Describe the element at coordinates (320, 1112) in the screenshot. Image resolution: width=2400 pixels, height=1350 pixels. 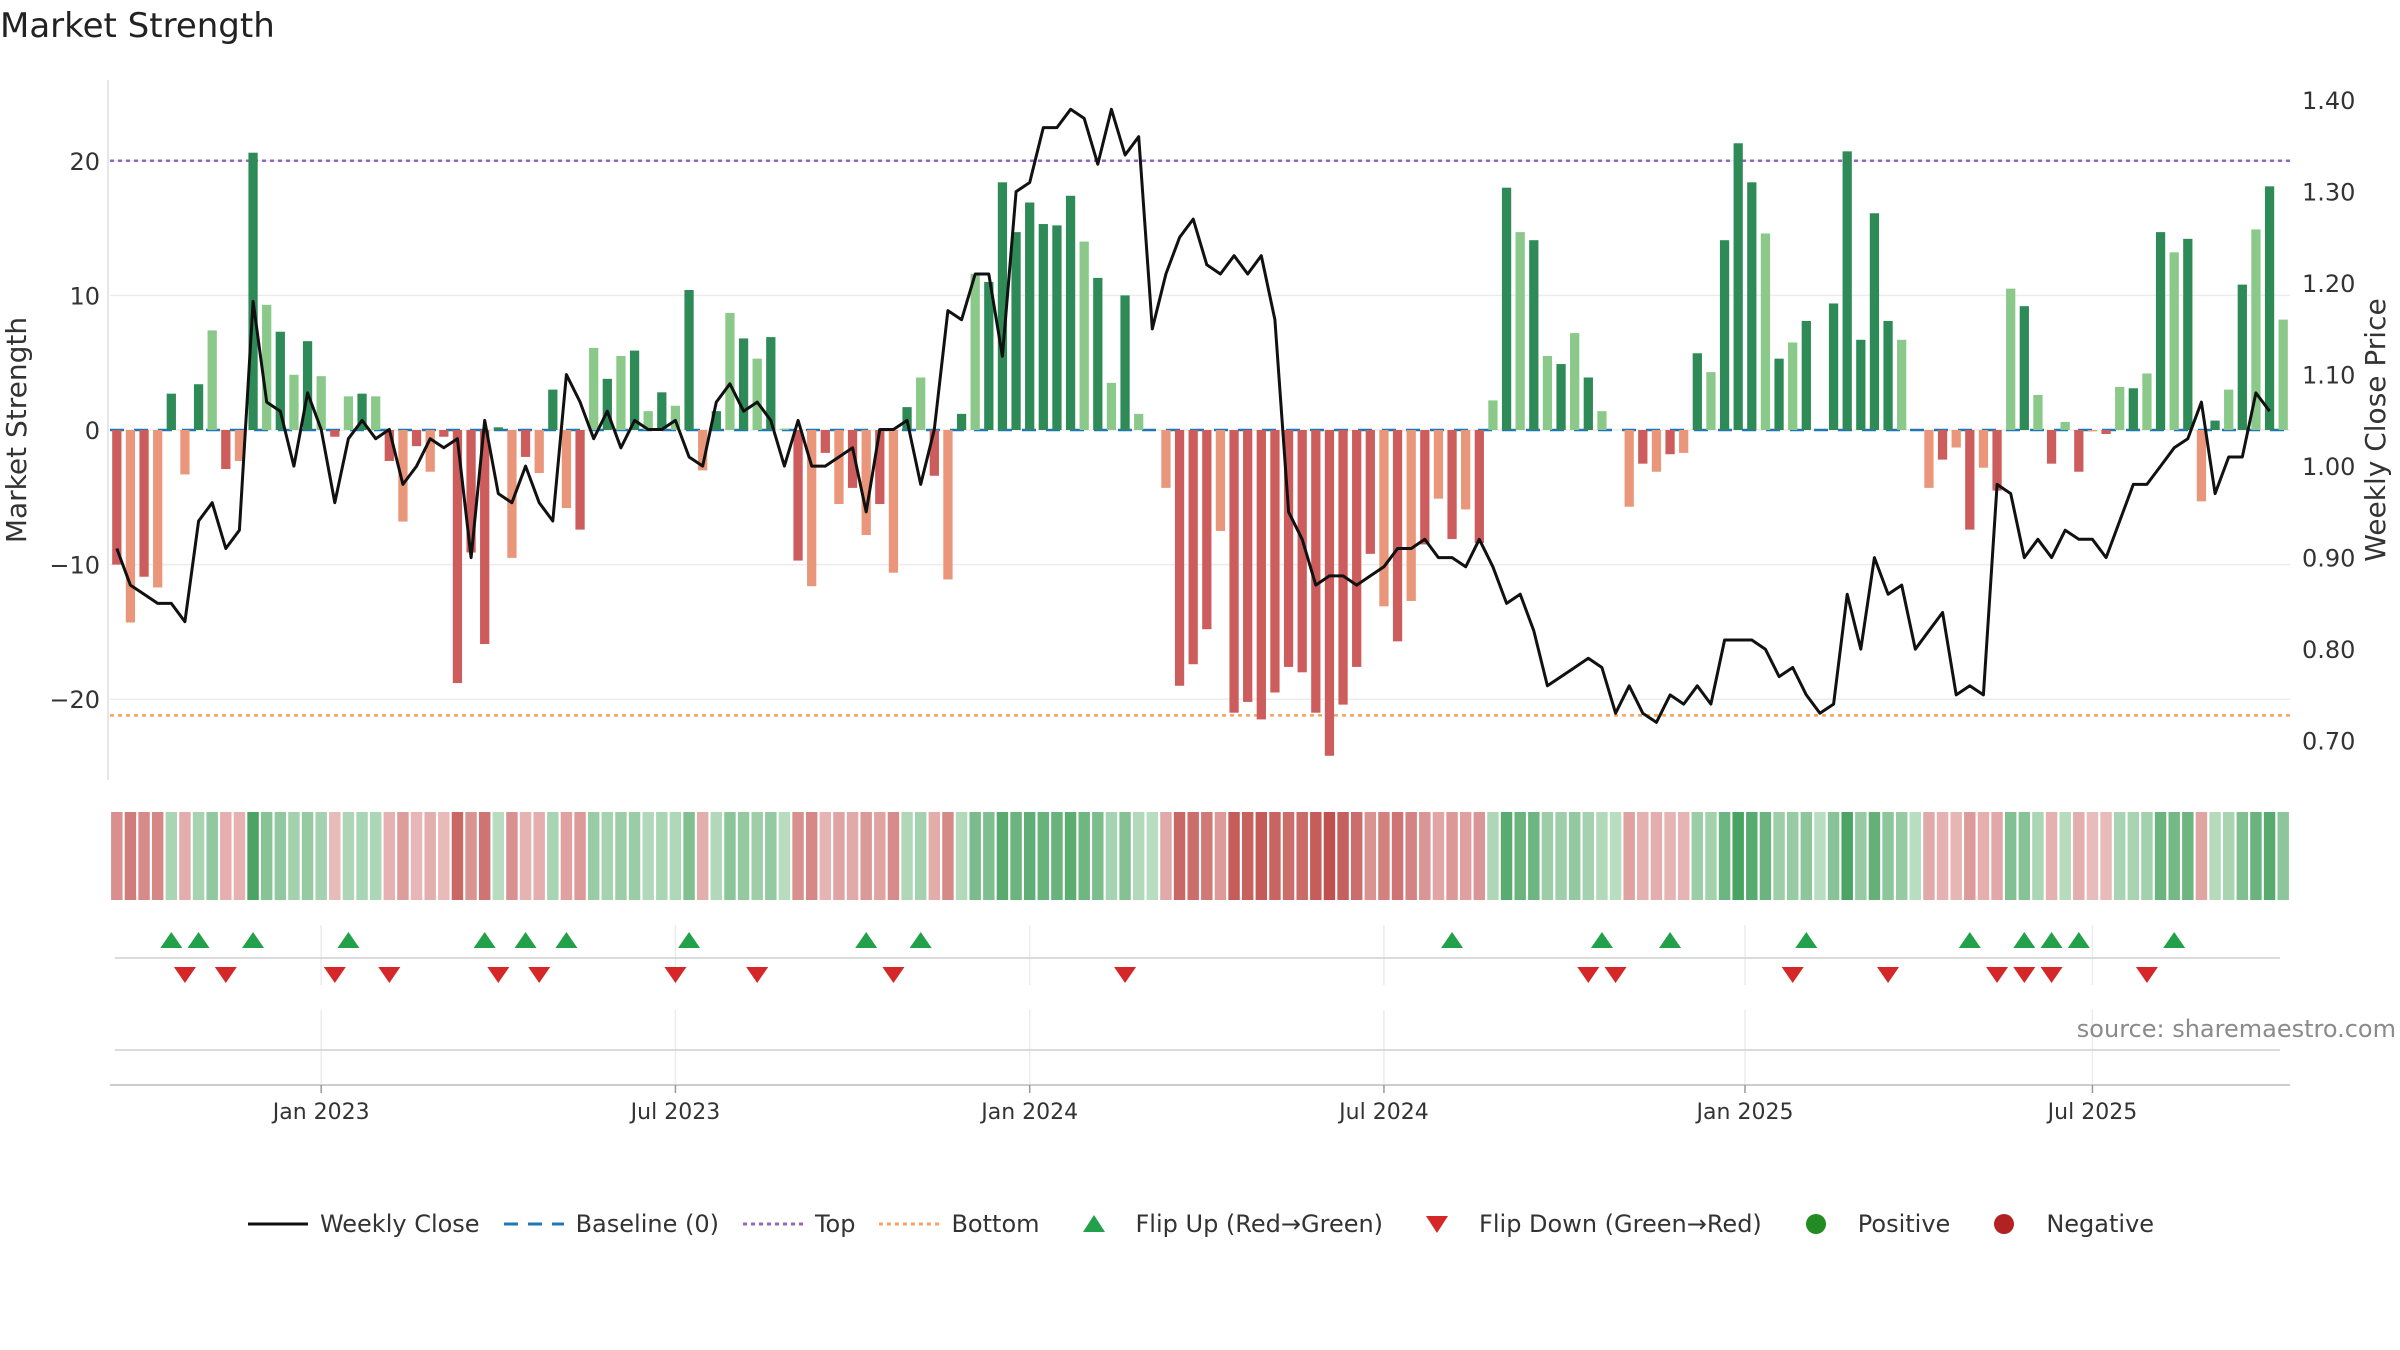
I see `x-tick-label: Jan 2023` at that location.